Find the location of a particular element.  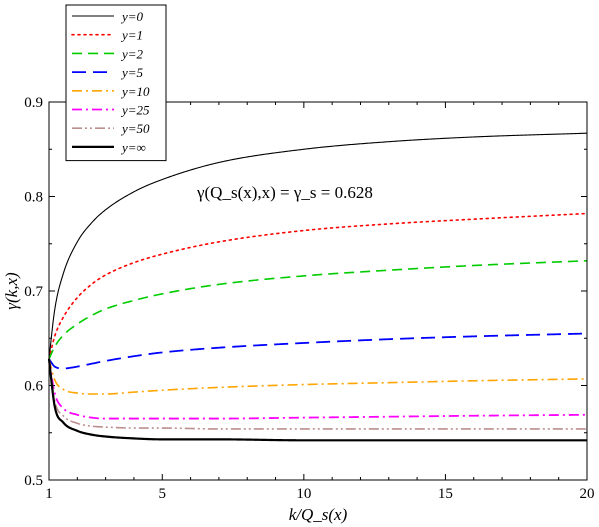

y-tick-label: 0.5 is located at coordinates (33, 481).